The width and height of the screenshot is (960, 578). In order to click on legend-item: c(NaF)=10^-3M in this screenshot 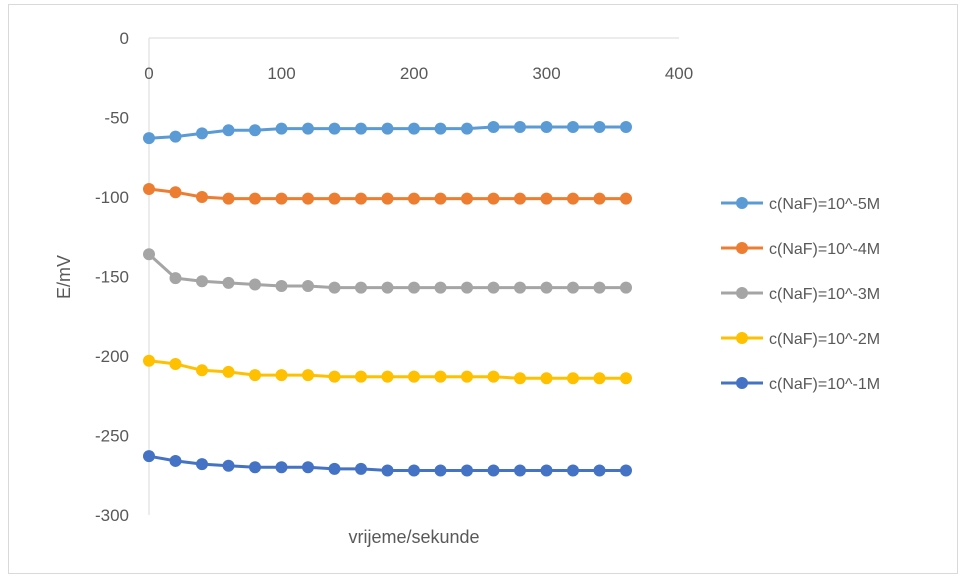, I will do `click(800, 294)`.